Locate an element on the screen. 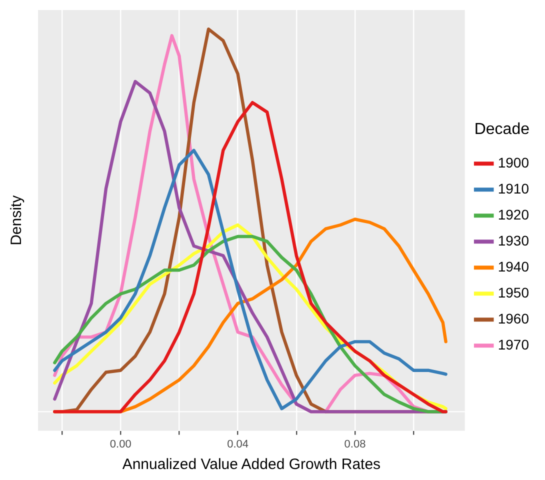  legend-label: 1960 is located at coordinates (514, 318).